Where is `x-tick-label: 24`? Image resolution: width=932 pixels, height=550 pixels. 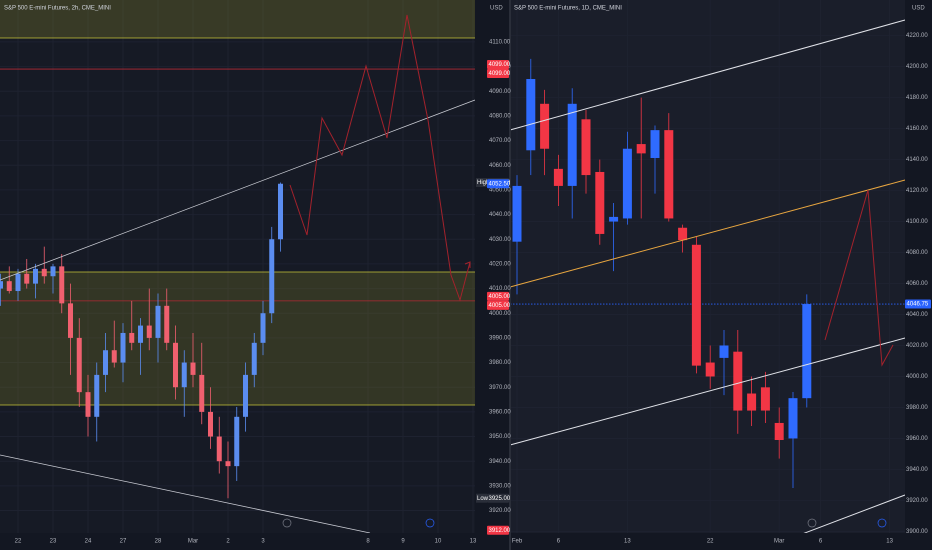
x-tick-label: 24 is located at coordinates (88, 542).